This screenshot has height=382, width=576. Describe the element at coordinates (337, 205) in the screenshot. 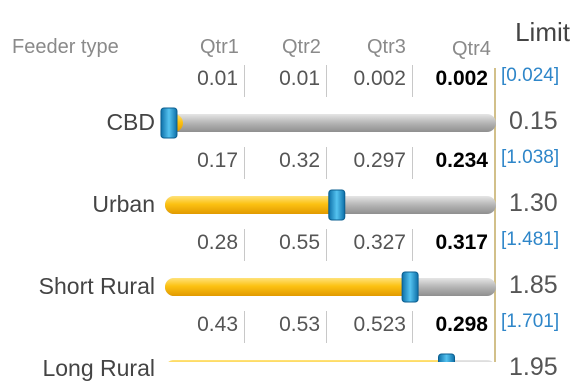

I see `urban-slider-handle` at that location.